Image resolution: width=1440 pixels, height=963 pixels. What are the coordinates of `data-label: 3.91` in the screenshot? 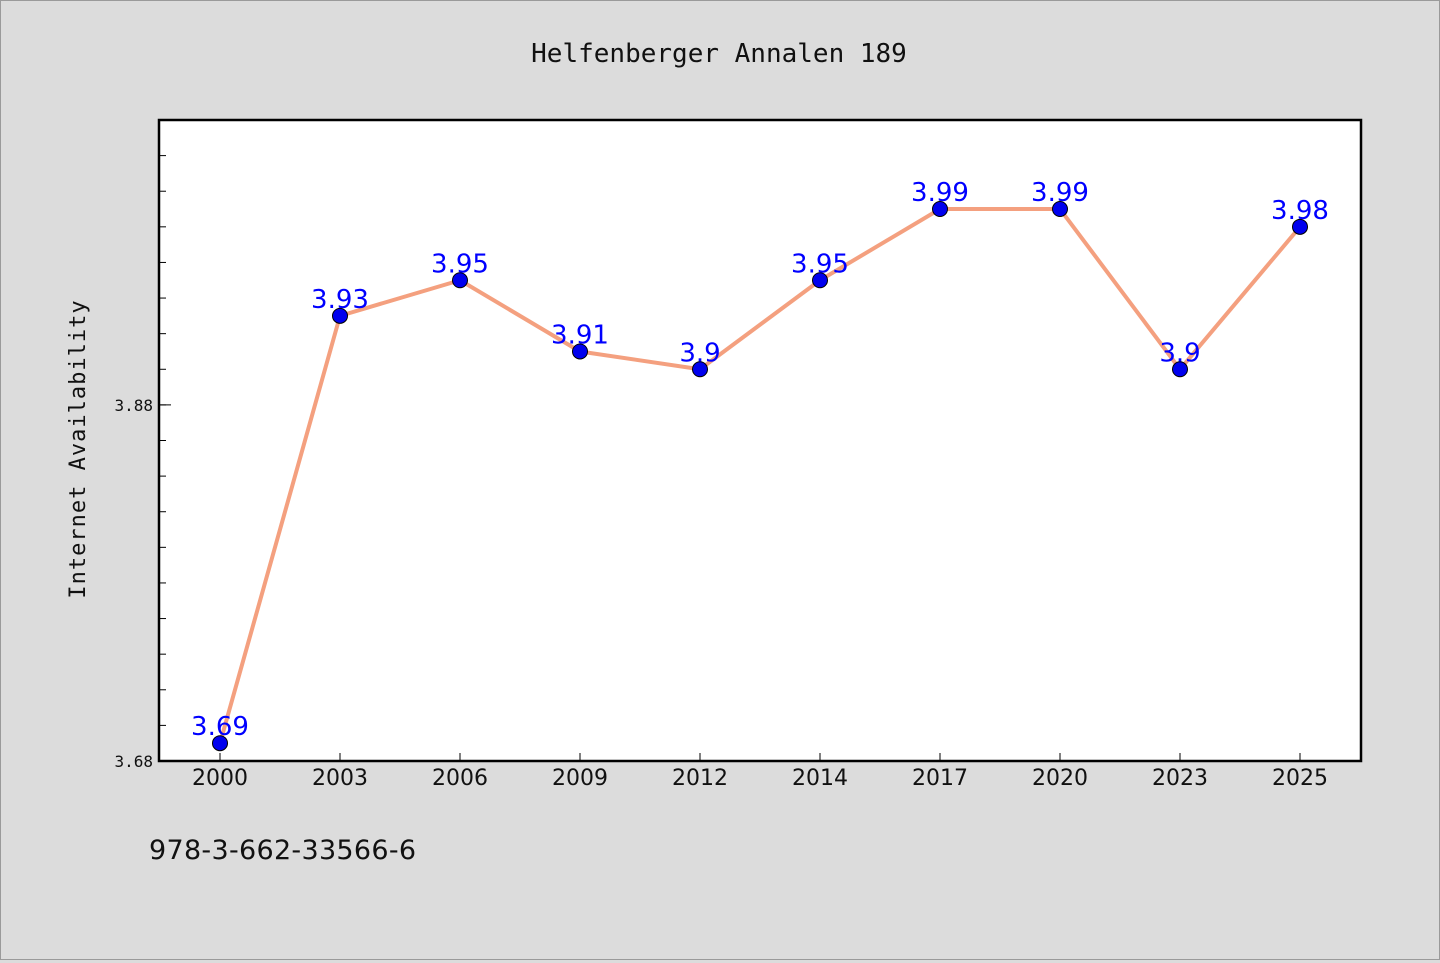 It's located at (580, 335).